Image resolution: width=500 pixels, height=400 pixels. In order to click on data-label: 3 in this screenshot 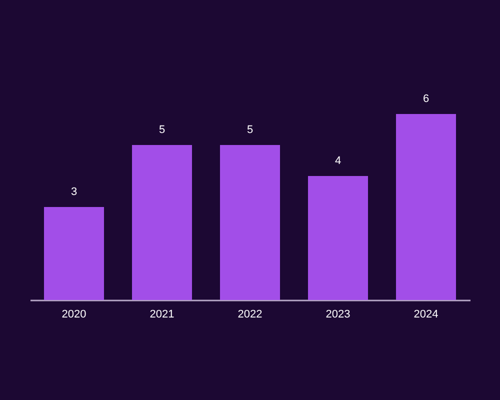, I will do `click(74, 192)`.